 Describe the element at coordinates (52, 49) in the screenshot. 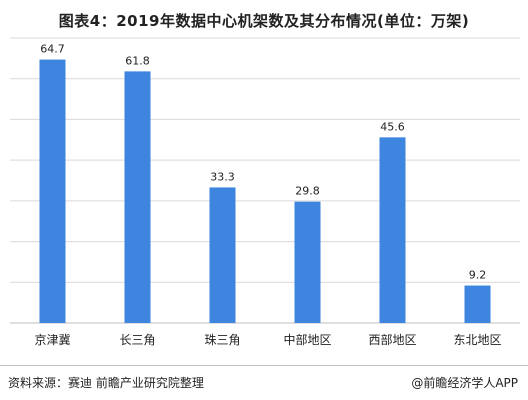

I see `bar-value-label: 64.7` at that location.